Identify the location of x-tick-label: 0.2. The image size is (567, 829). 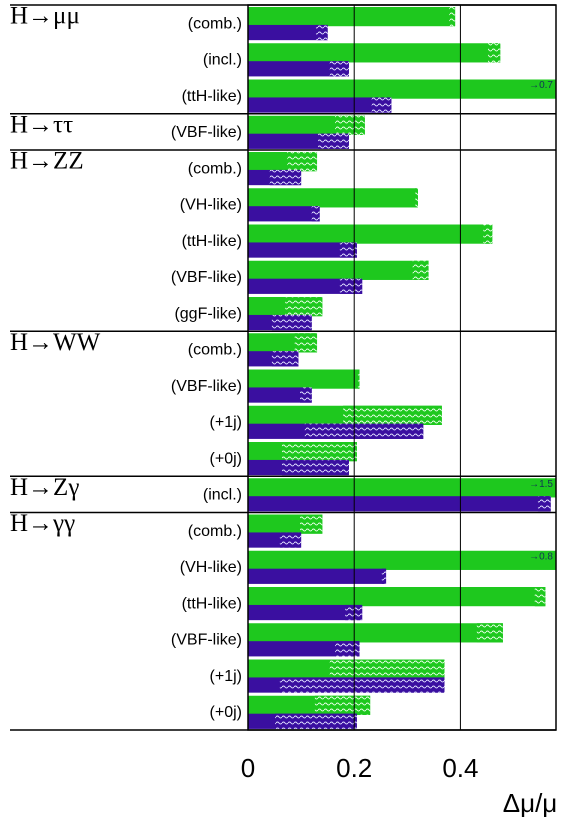
(354, 768).